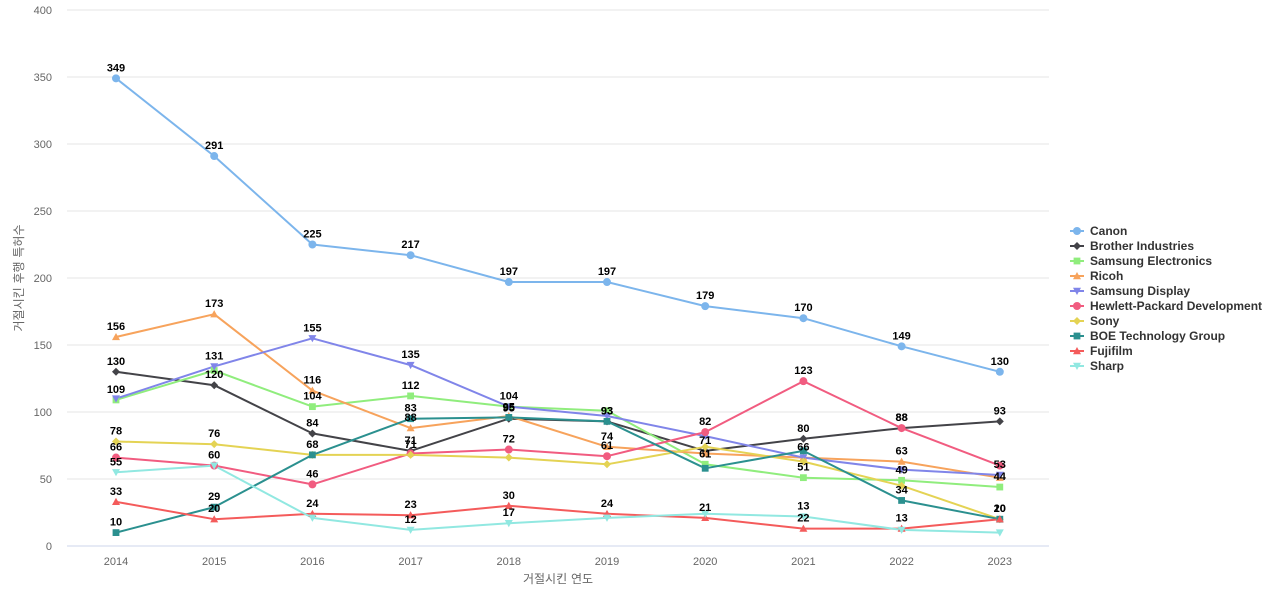  What do you see at coordinates (1130, 291) in the screenshot?
I see `legend-item: Samsung Display` at bounding box center [1130, 291].